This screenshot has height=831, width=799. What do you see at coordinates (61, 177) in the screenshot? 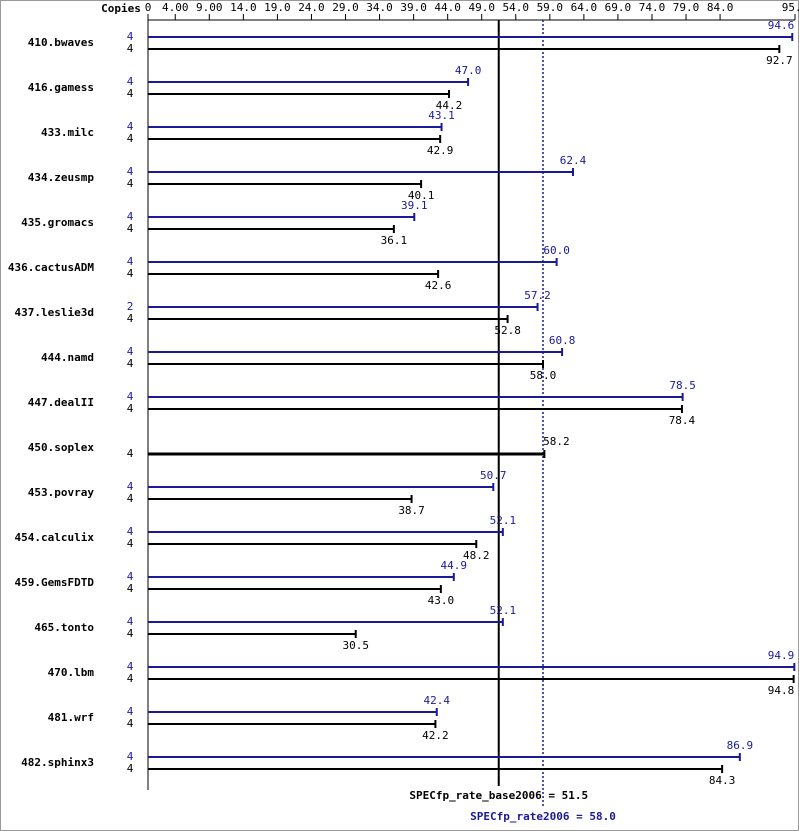
I see `category-label: 434.zeusmp` at bounding box center [61, 177].